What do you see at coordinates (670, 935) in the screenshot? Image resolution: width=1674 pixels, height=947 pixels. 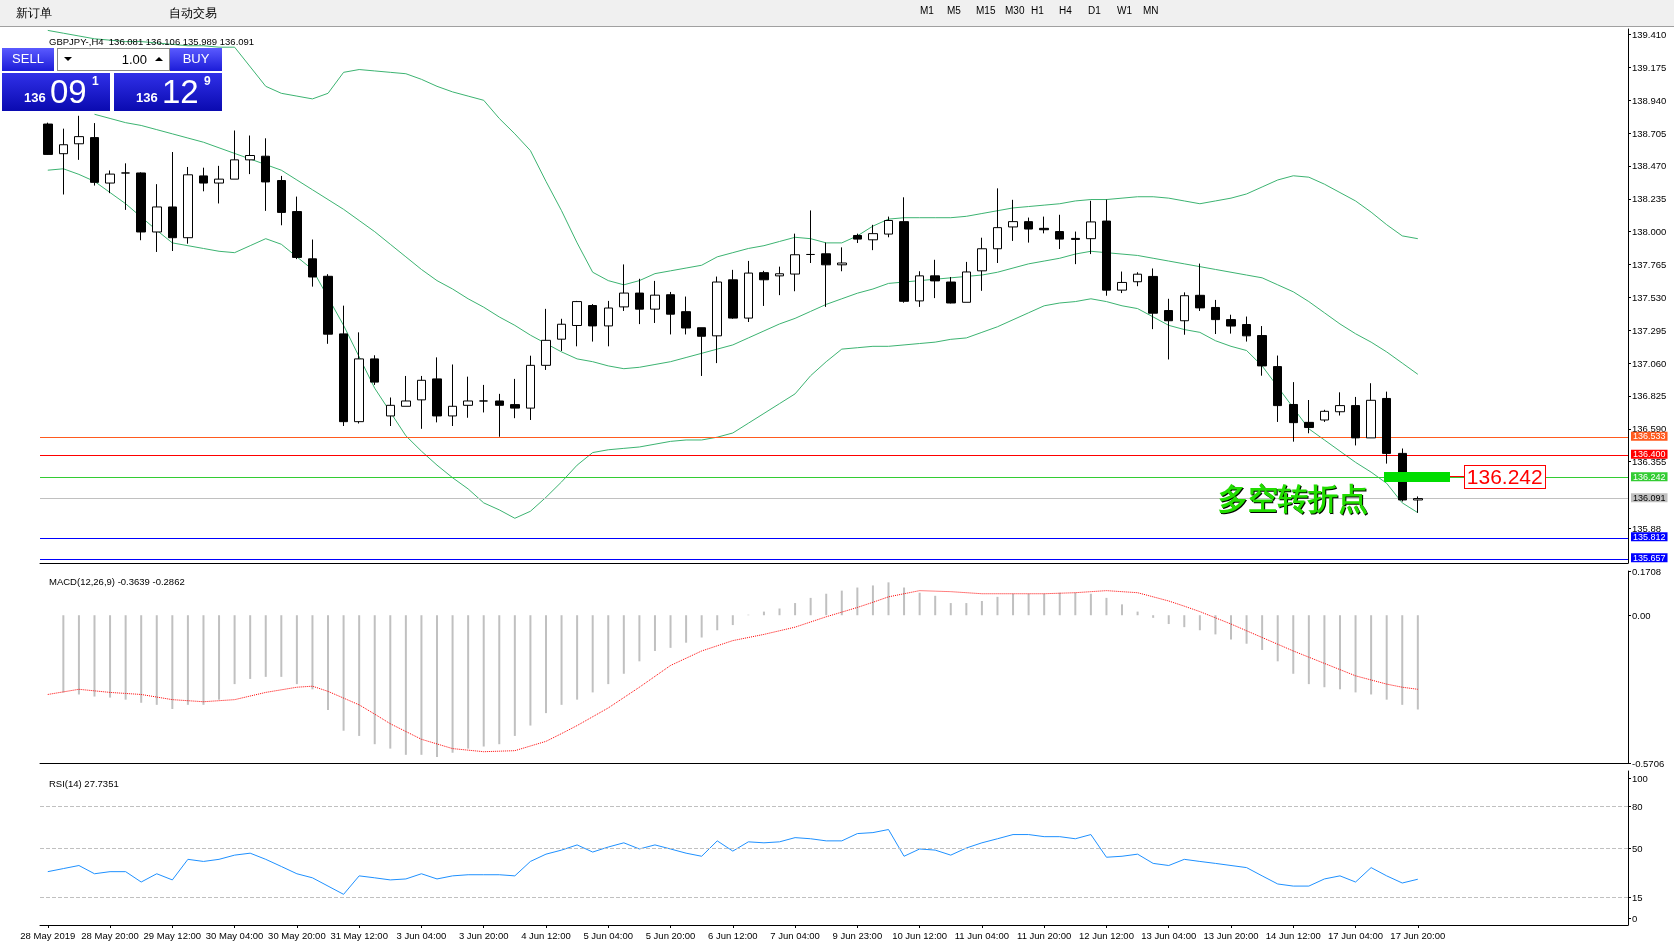 I see `x-tick-label: 5 Jun 20:00` at bounding box center [670, 935].